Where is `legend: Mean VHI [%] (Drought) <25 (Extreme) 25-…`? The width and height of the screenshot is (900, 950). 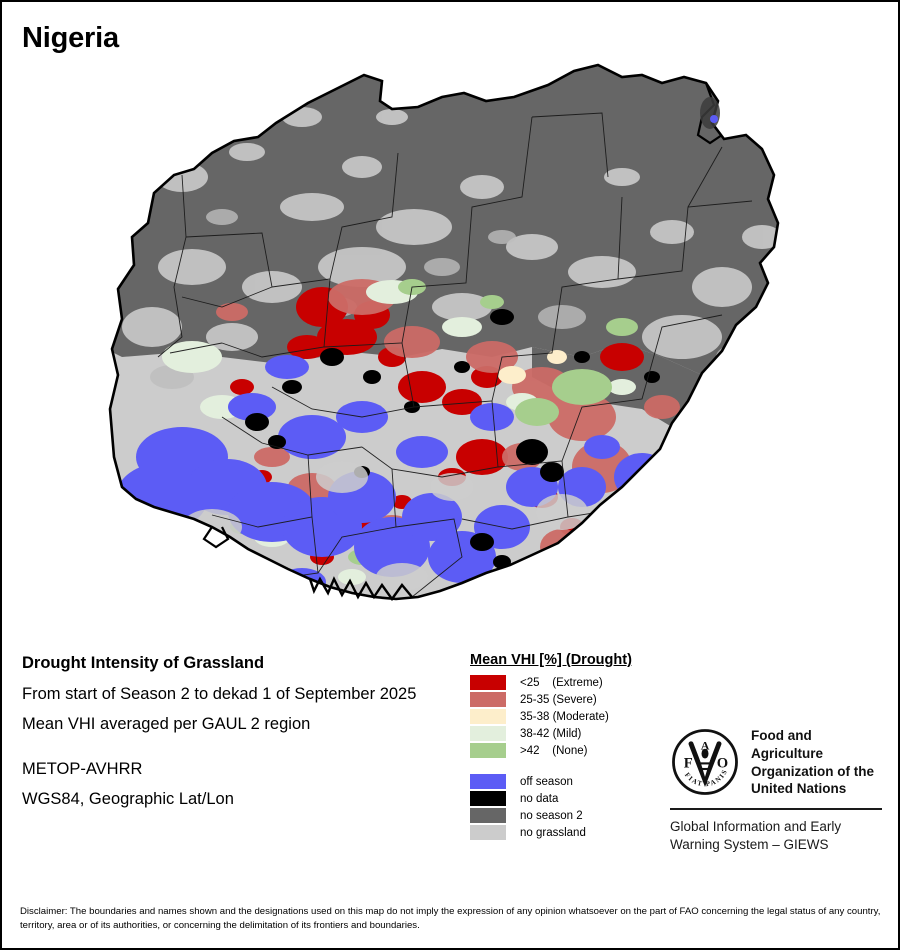 legend: Mean VHI [%] (Drought) <25 (Extreme) 25-… is located at coordinates (570, 746).